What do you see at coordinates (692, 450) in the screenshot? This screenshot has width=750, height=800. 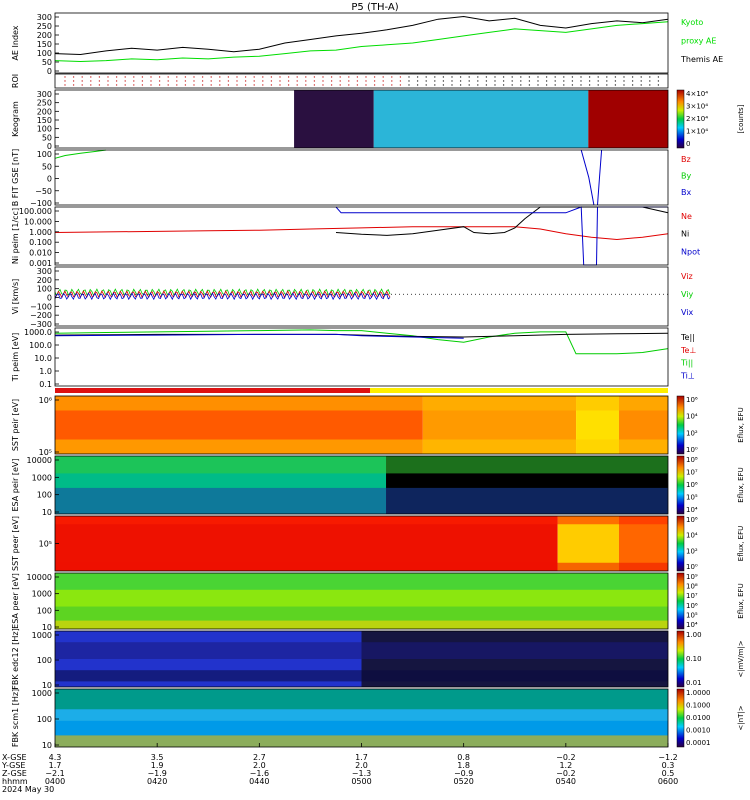 I see `sst_ion-colorbar-tick: 10⁰` at bounding box center [692, 450].